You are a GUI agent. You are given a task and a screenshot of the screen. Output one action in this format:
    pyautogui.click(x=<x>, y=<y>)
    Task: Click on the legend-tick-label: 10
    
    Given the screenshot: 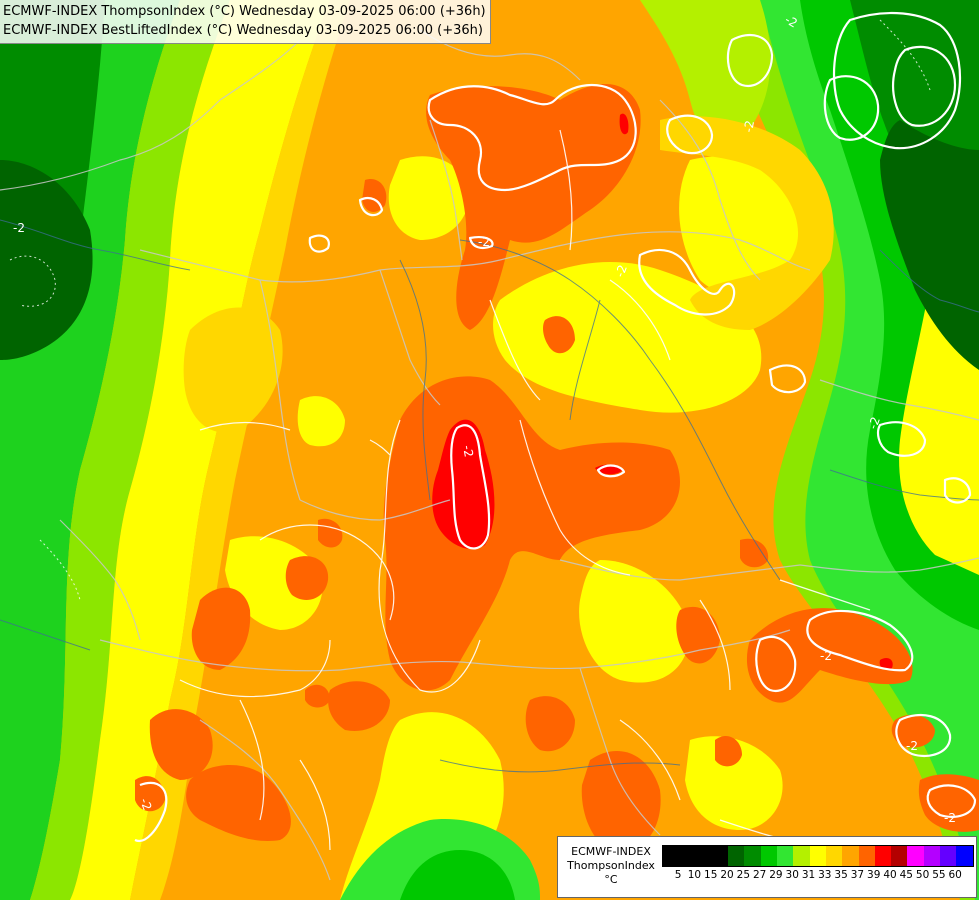 What is the action you would take?
    pyautogui.click(x=694, y=875)
    